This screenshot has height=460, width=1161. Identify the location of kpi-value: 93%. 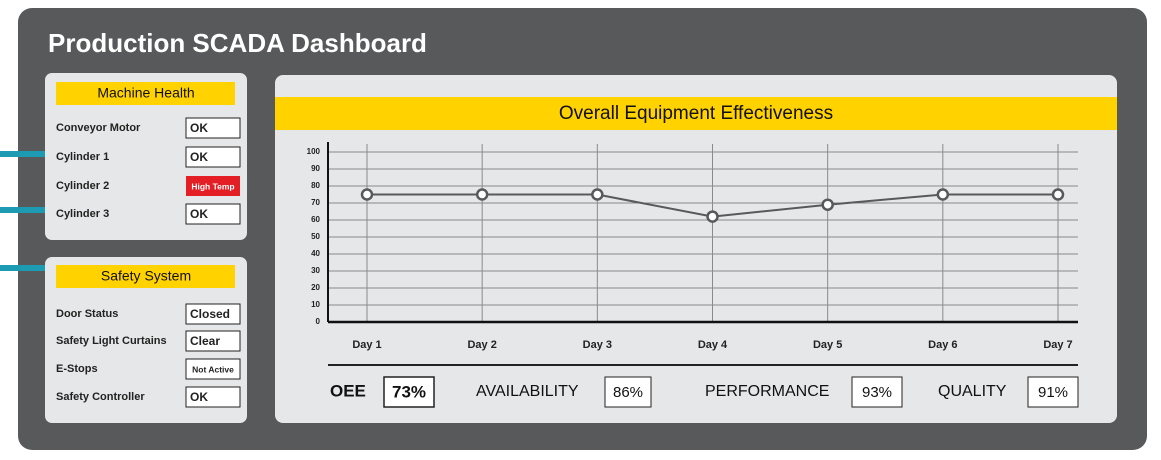
(877, 392).